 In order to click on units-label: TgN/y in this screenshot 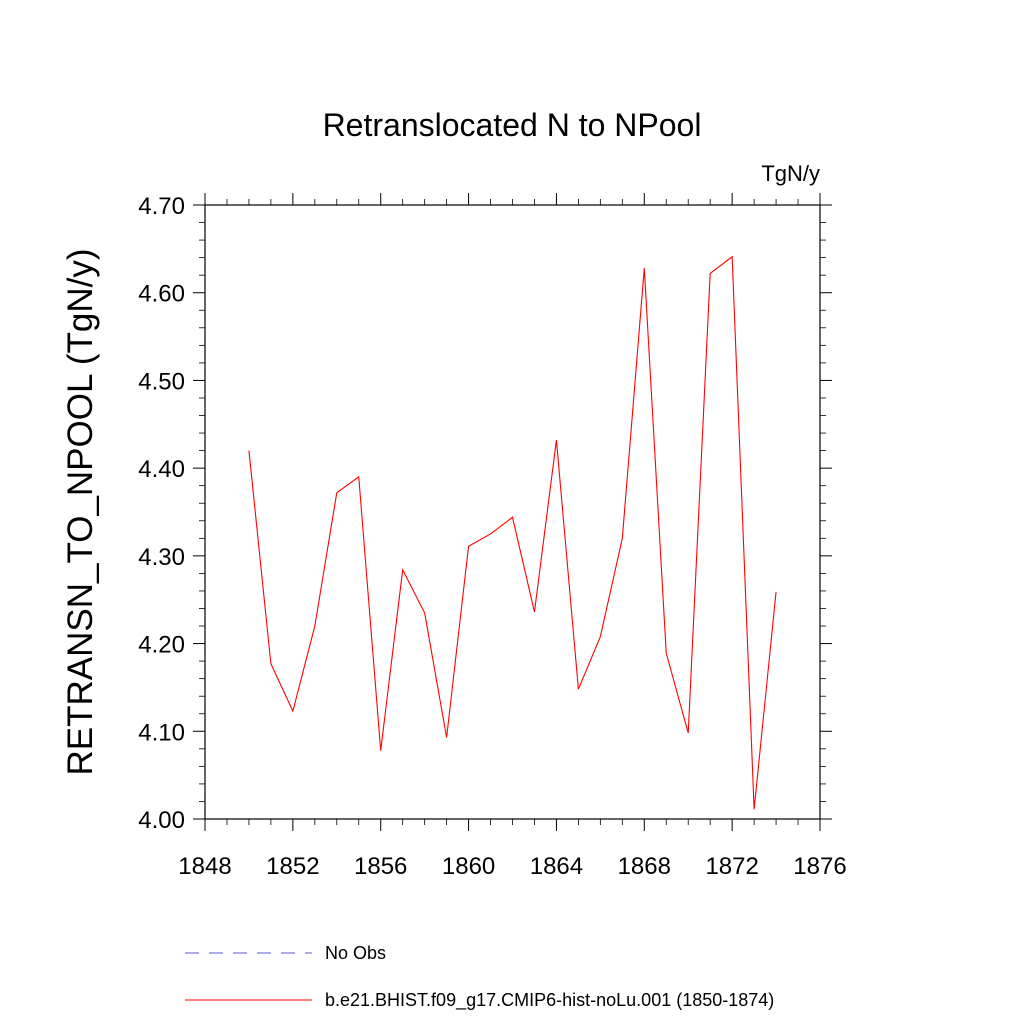, I will do `click(790, 173)`.